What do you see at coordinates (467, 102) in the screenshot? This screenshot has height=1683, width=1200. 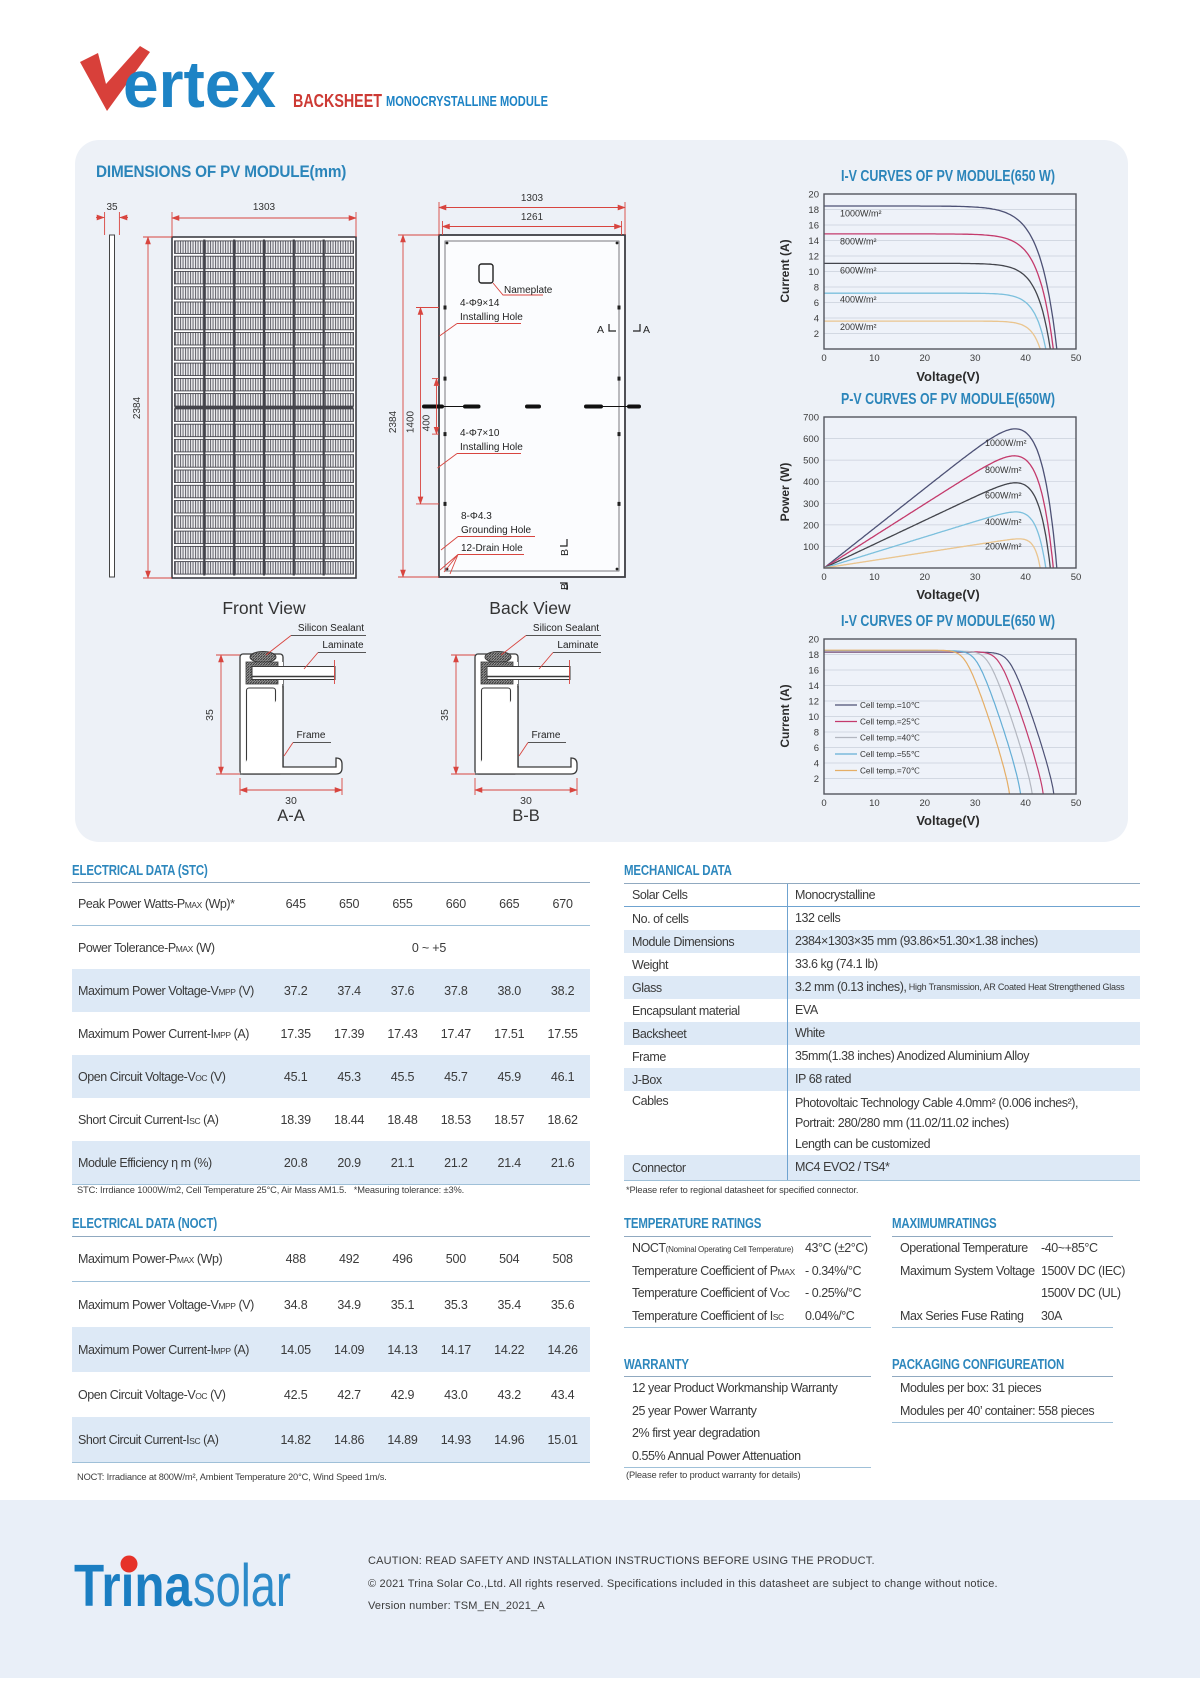 I see `svg-text: MONOCRYSTALLINE MODULE` at bounding box center [467, 102].